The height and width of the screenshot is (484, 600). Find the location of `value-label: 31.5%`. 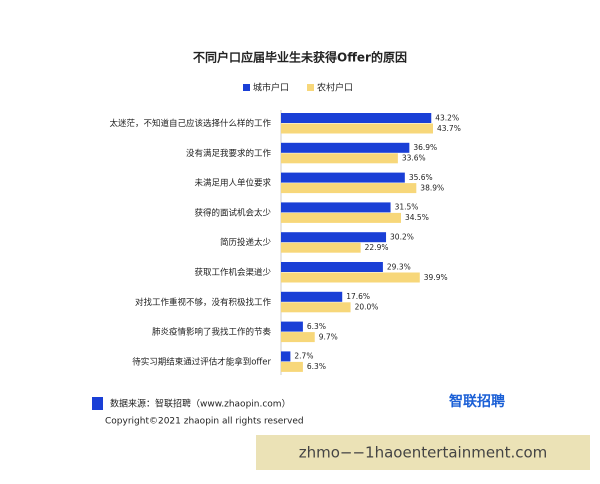

value-label: 31.5% is located at coordinates (407, 207).